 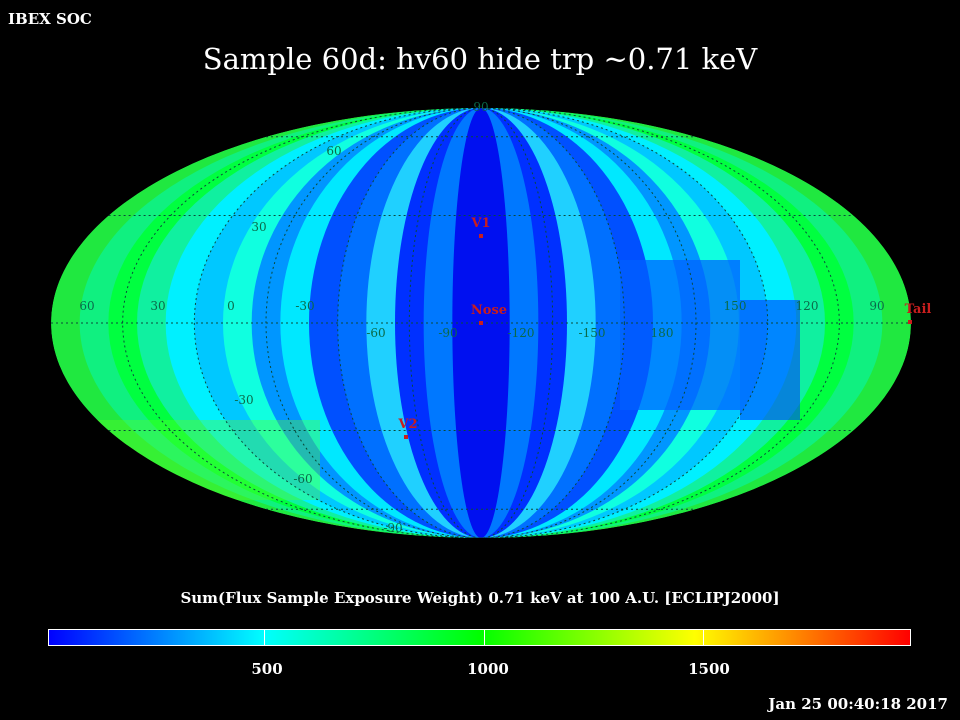 What do you see at coordinates (302, 479) in the screenshot?
I see `latitude-label: -60` at bounding box center [302, 479].